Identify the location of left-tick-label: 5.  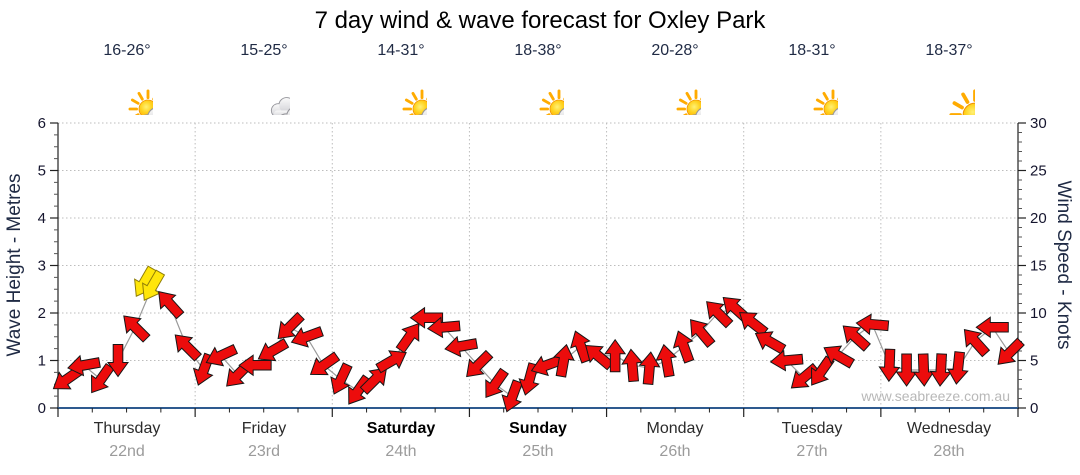
(42, 171).